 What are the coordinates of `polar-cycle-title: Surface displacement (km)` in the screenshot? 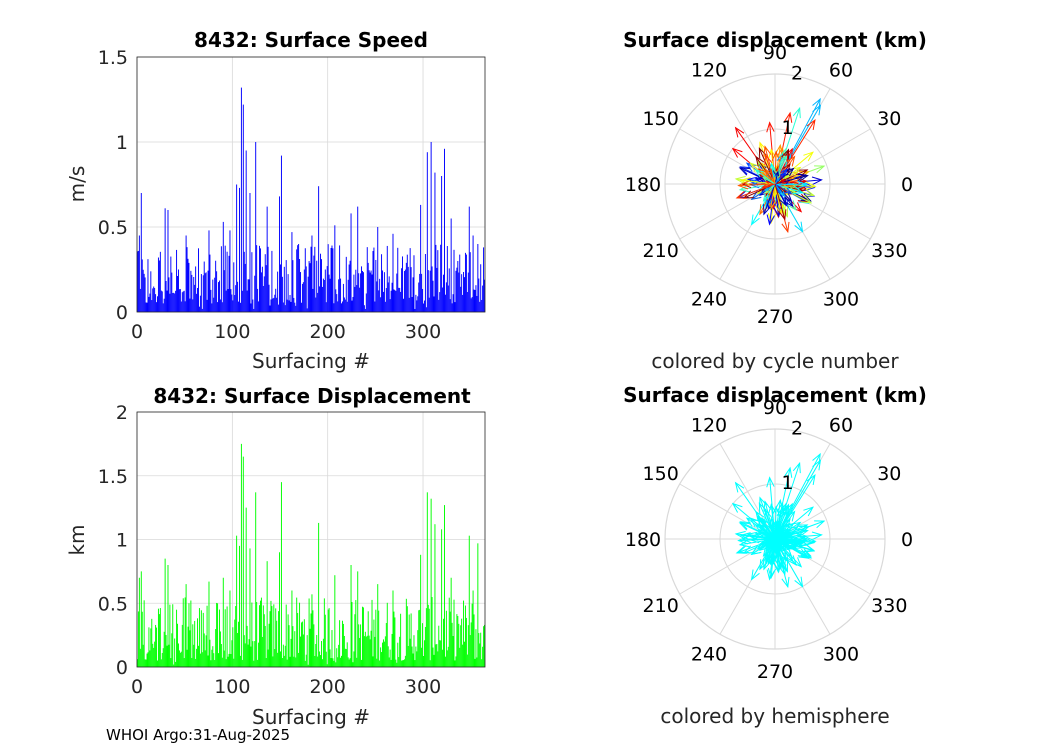 It's located at (775, 40).